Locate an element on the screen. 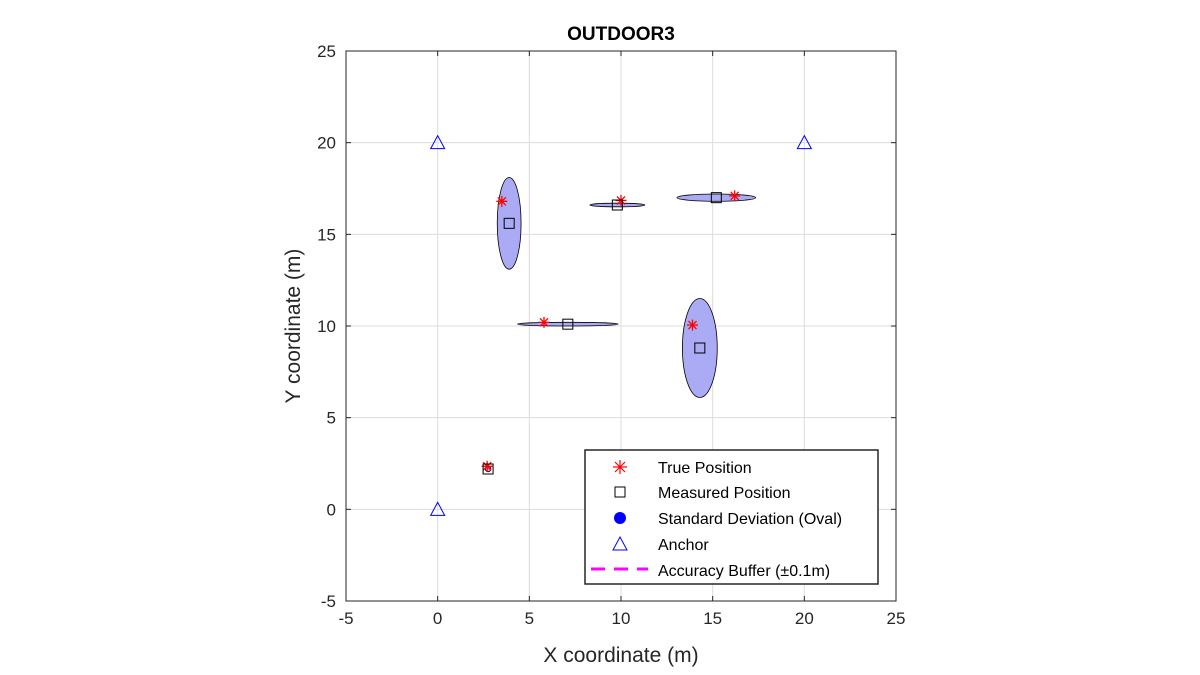  legend-label-measured-position: Measured Position is located at coordinates (724, 493).